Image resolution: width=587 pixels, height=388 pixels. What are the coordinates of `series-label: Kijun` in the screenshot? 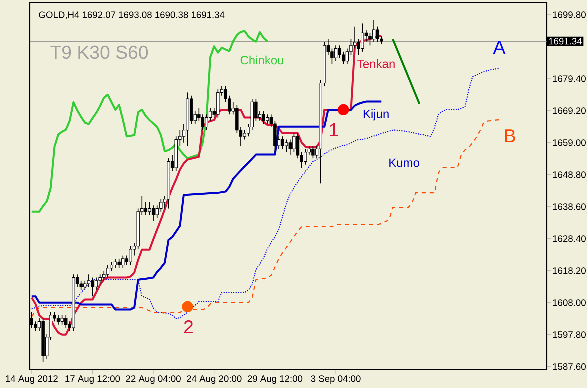 It's located at (376, 115).